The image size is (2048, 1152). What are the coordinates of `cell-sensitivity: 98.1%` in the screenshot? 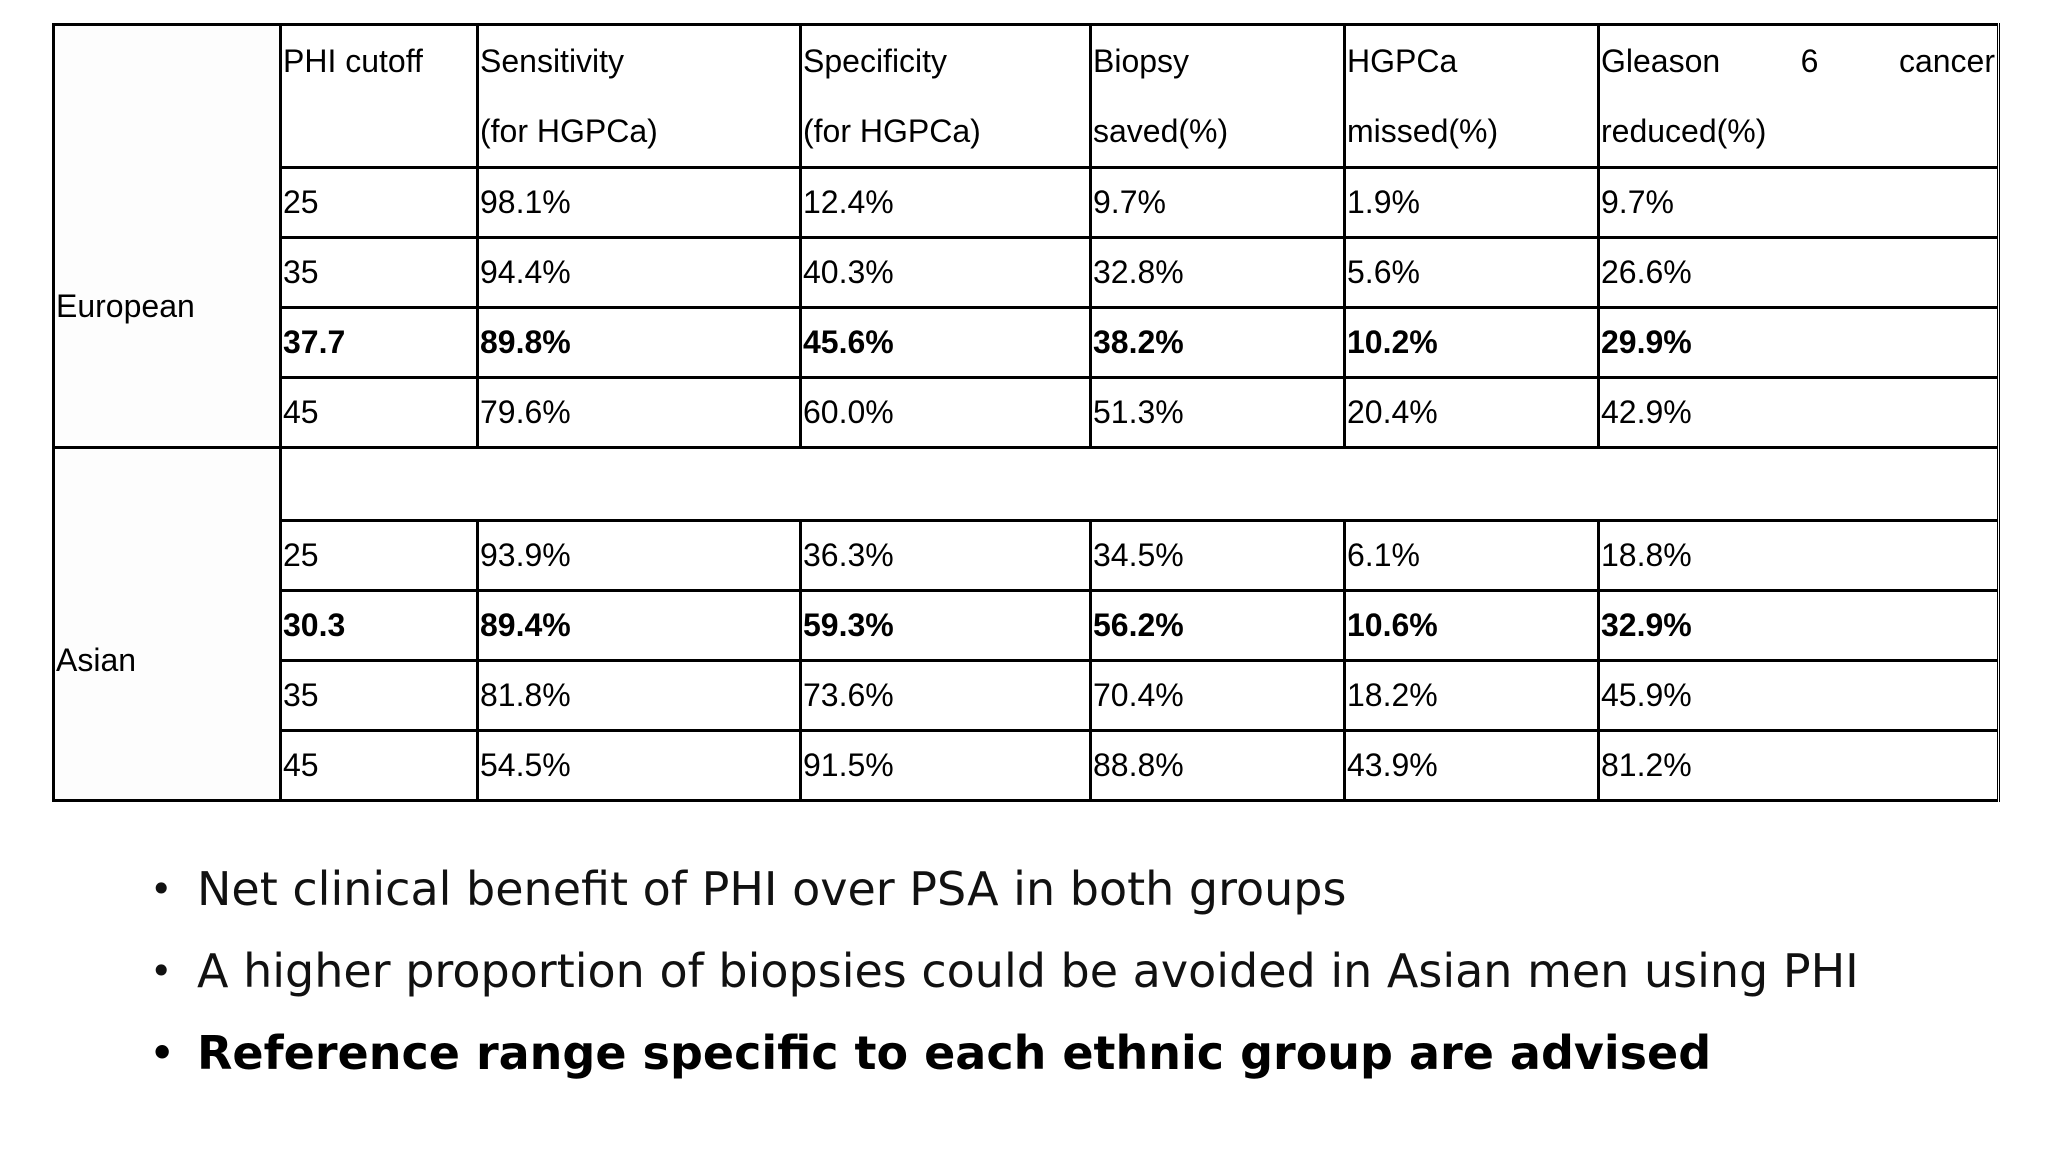 It's located at (639, 202).